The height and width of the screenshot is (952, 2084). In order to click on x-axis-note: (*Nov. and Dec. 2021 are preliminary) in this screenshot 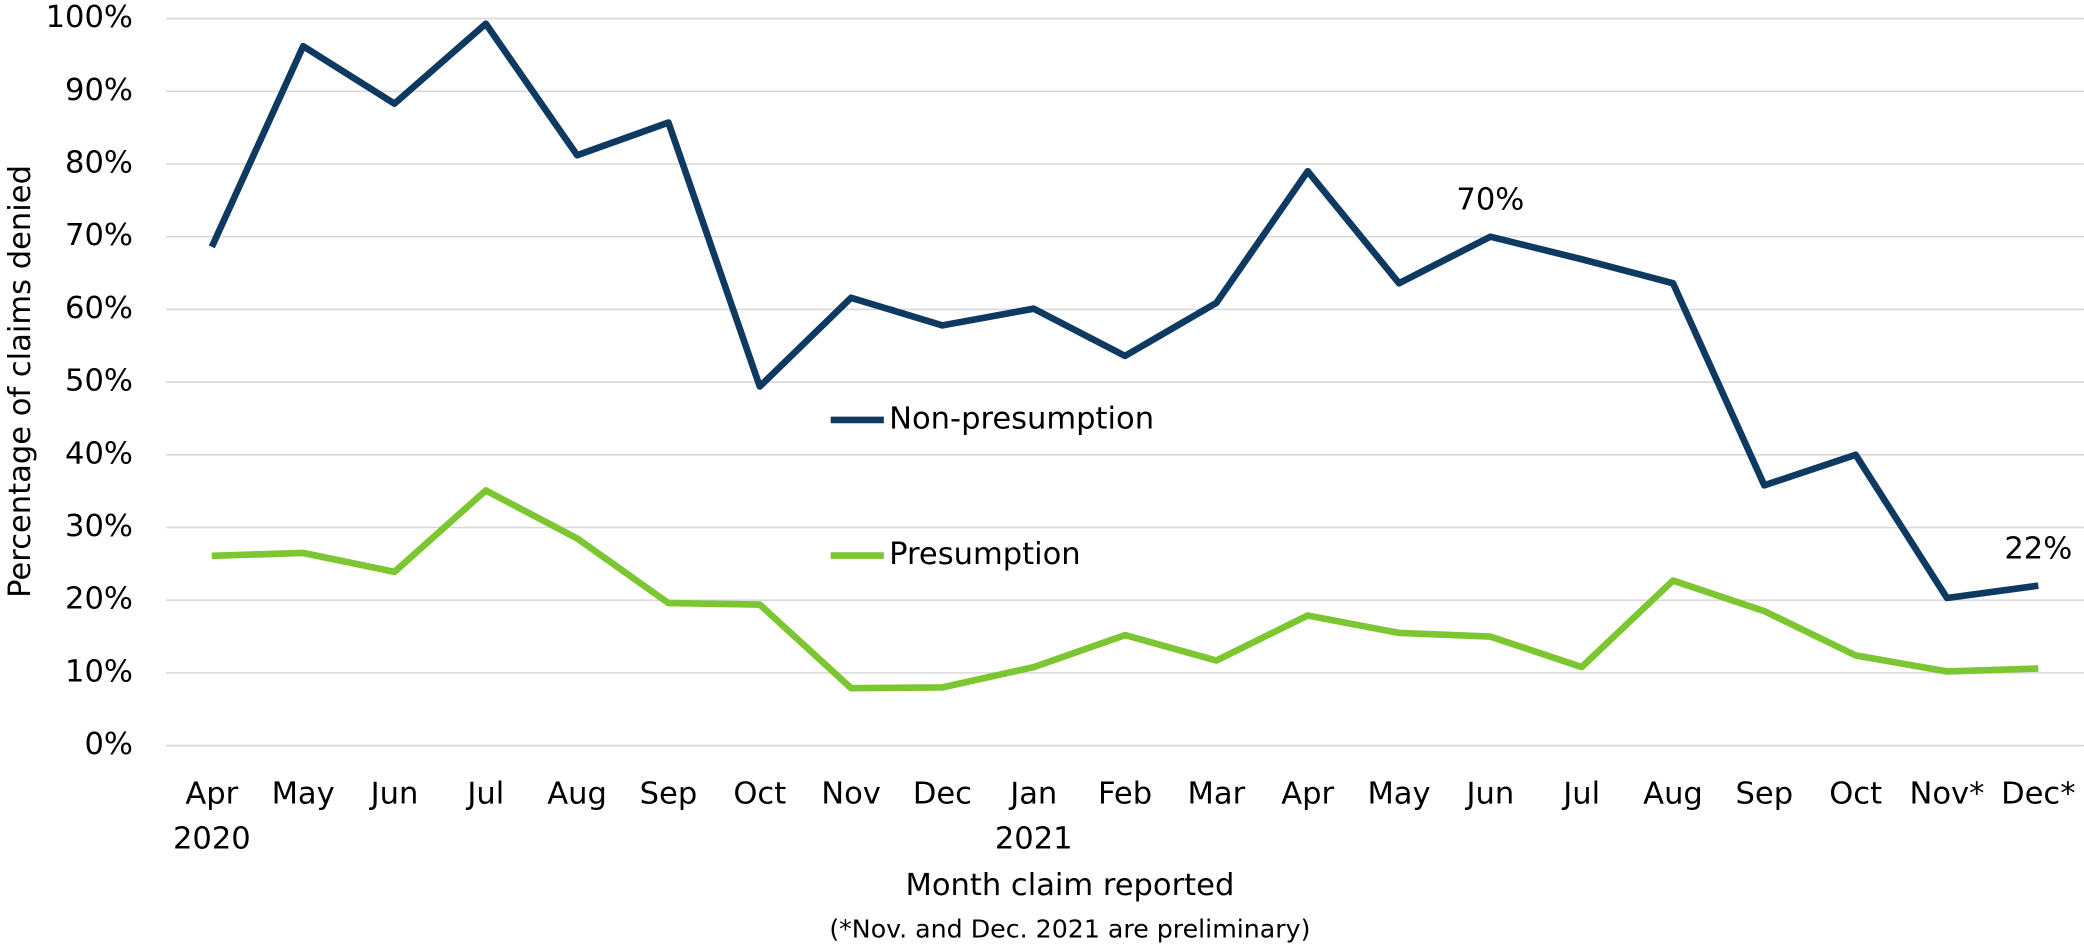, I will do `click(1069, 928)`.